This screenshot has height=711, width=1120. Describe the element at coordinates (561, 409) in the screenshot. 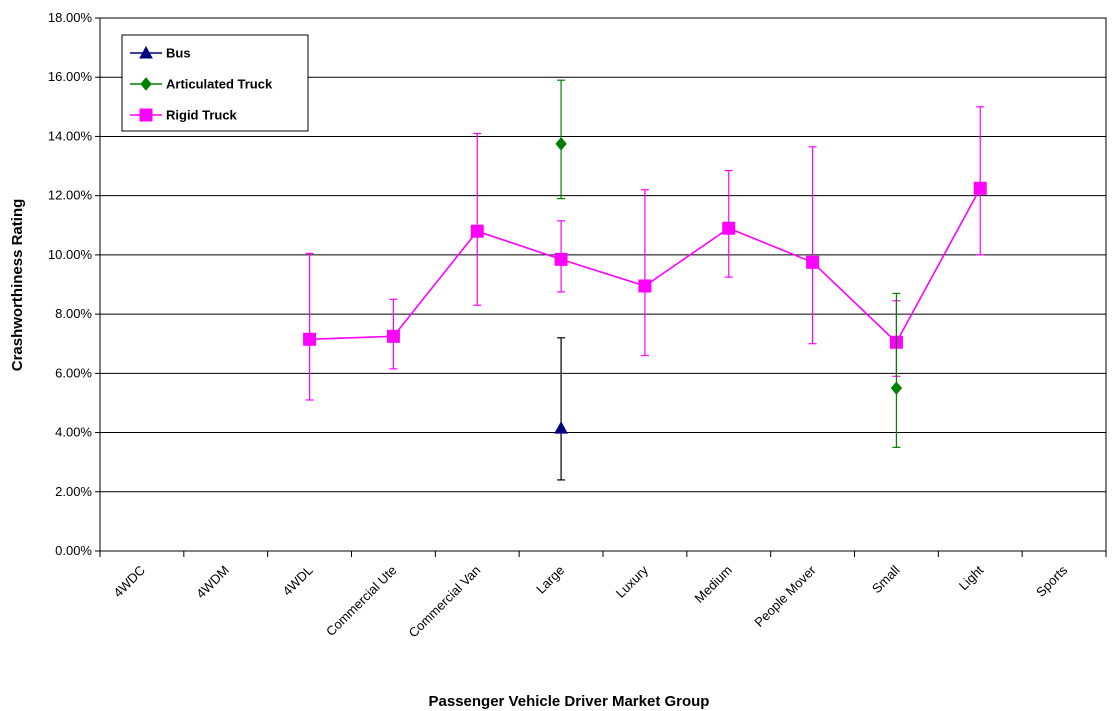

I see `series-bus` at that location.